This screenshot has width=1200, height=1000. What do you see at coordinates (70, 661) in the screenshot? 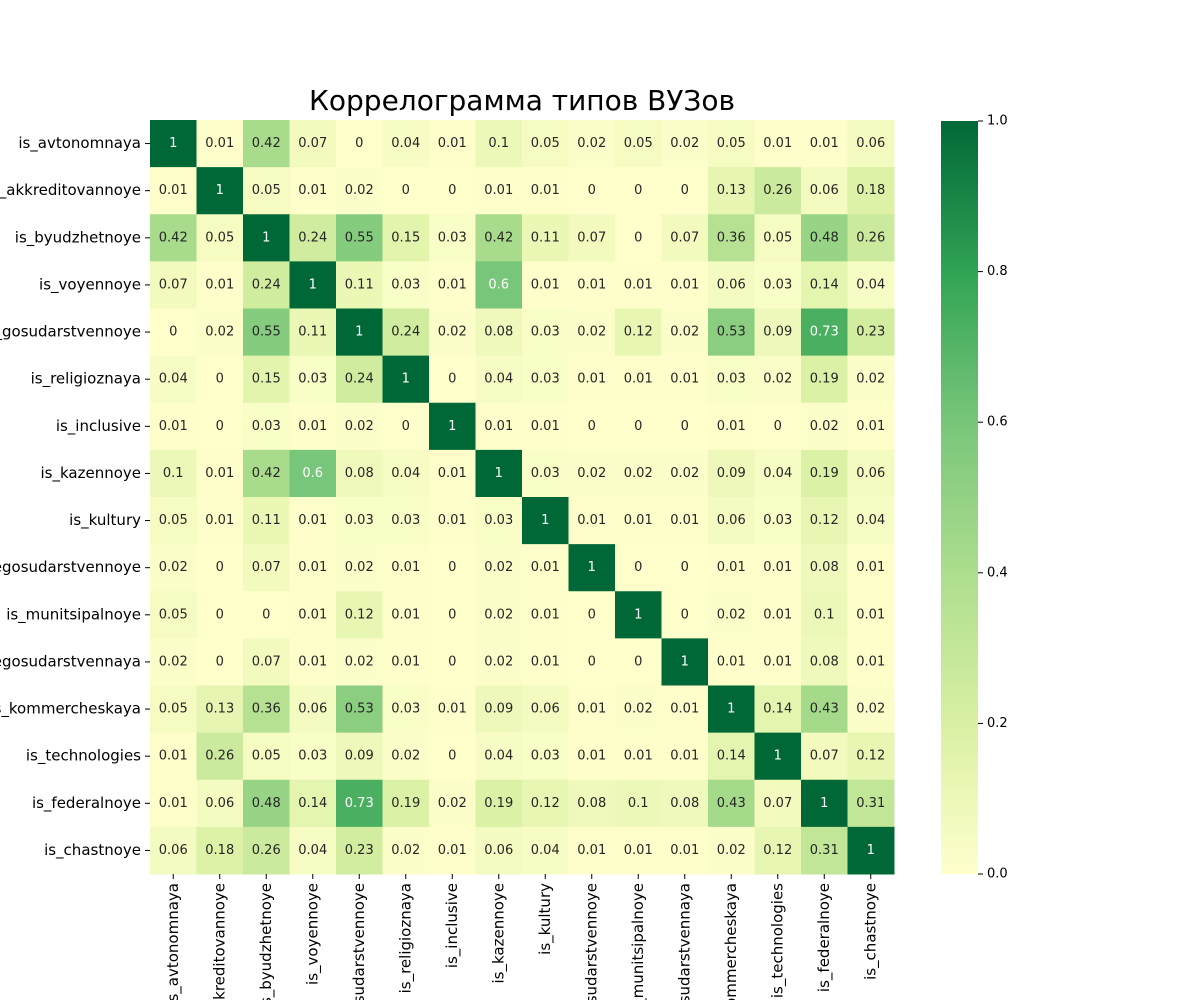
I see `y-tick-label: is_negosudarstvennaya` at bounding box center [70, 661].